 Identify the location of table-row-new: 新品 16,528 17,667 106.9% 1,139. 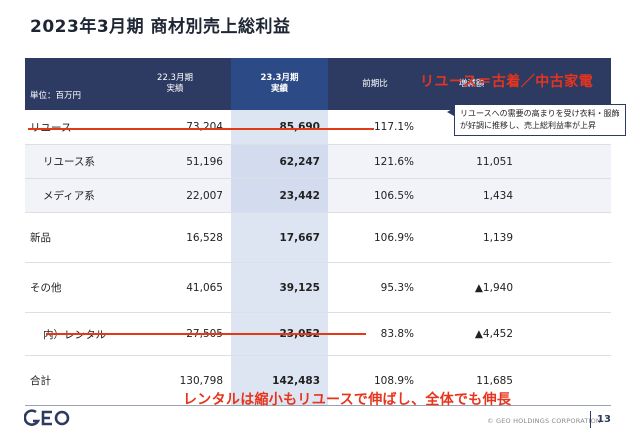
(318, 237).